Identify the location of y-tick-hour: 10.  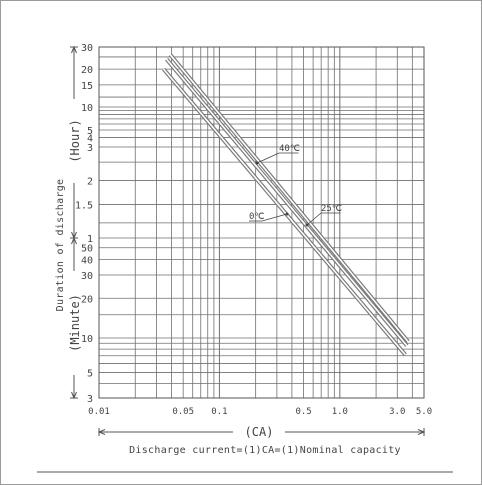
(87, 108).